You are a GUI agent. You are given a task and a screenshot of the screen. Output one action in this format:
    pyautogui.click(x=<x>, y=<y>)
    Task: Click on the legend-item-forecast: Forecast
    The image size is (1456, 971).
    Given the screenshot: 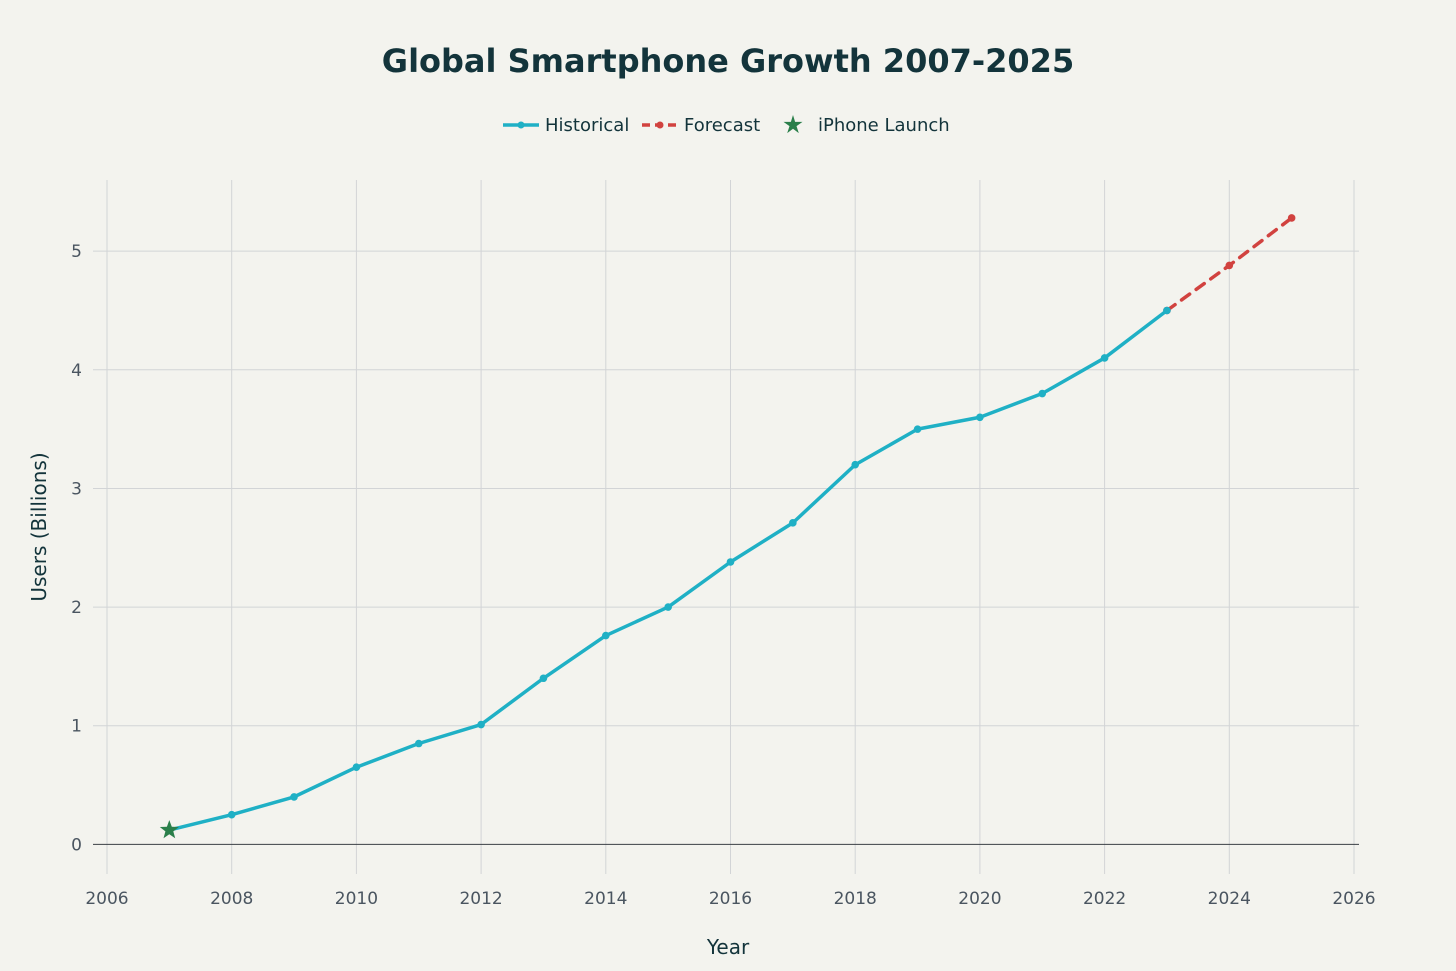 What is the action you would take?
    pyautogui.click(x=701, y=125)
    